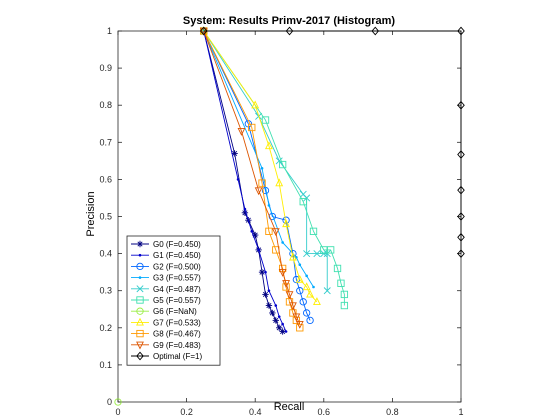 This screenshot has width=560, height=420. Describe the element at coordinates (177, 356) in the screenshot. I see `legend-label: Optimal (F=1)` at that location.